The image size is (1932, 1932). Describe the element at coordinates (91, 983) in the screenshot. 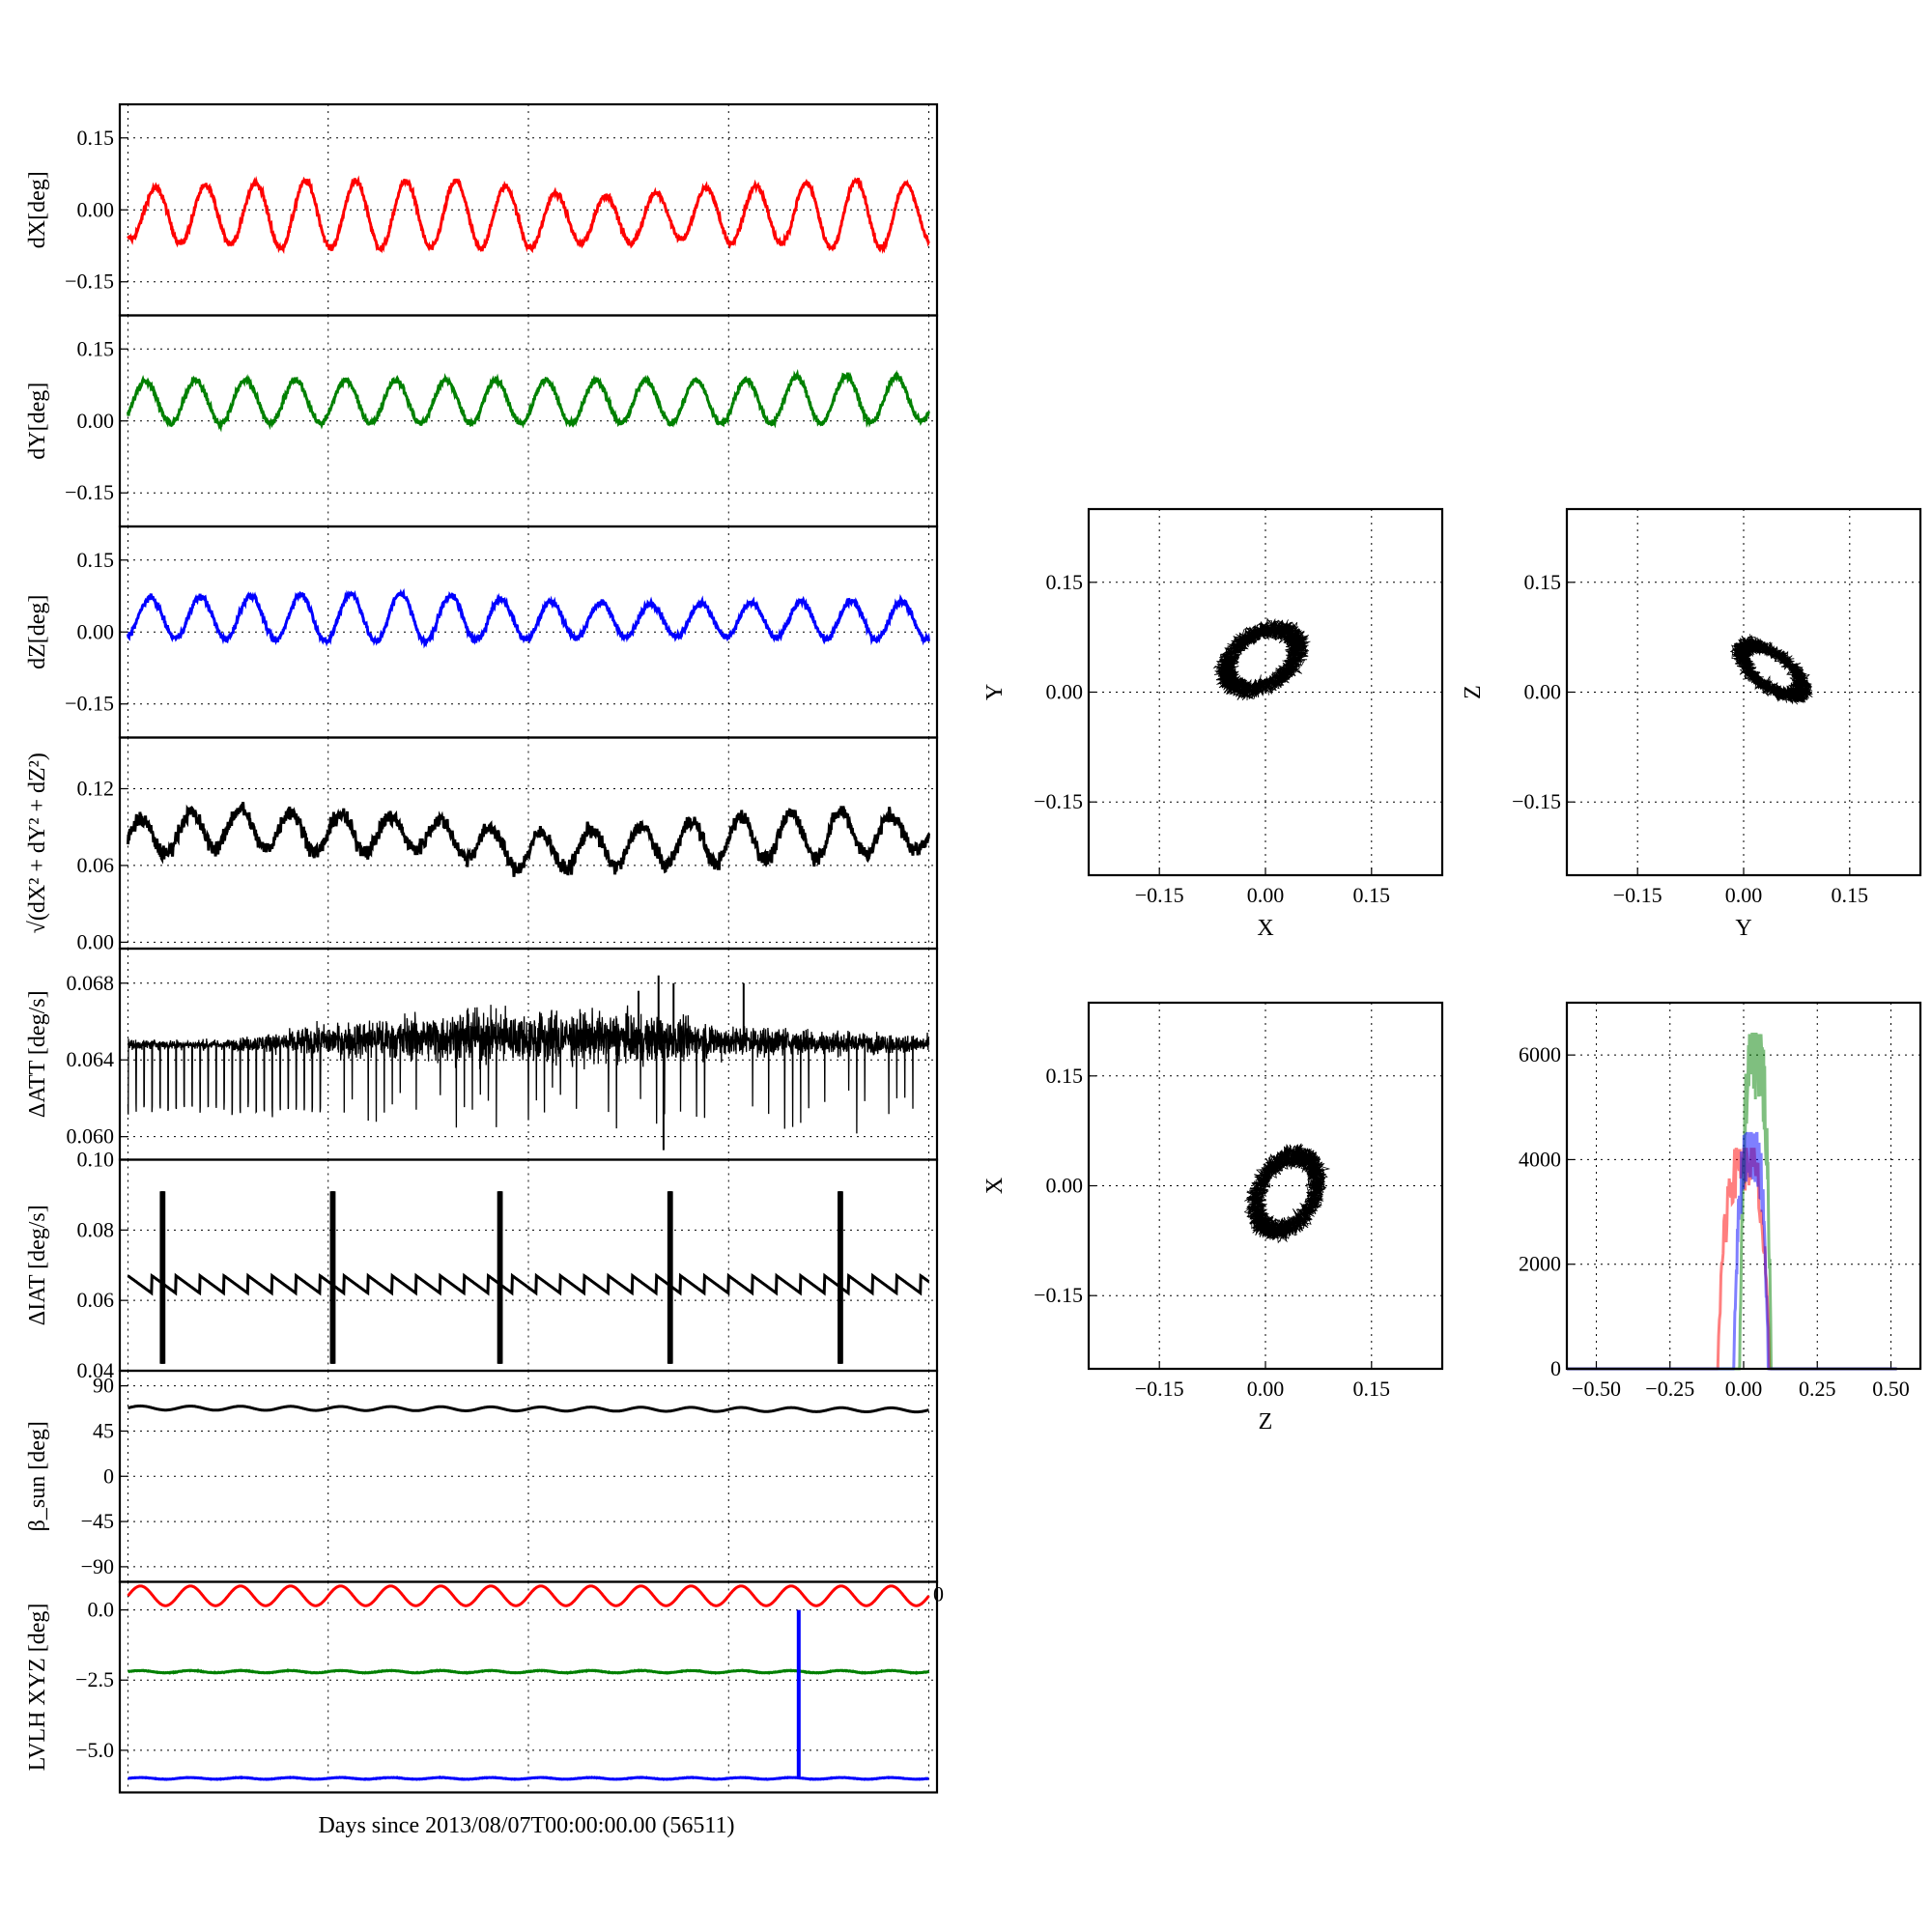

I see `y-tick-label: 0.068` at that location.